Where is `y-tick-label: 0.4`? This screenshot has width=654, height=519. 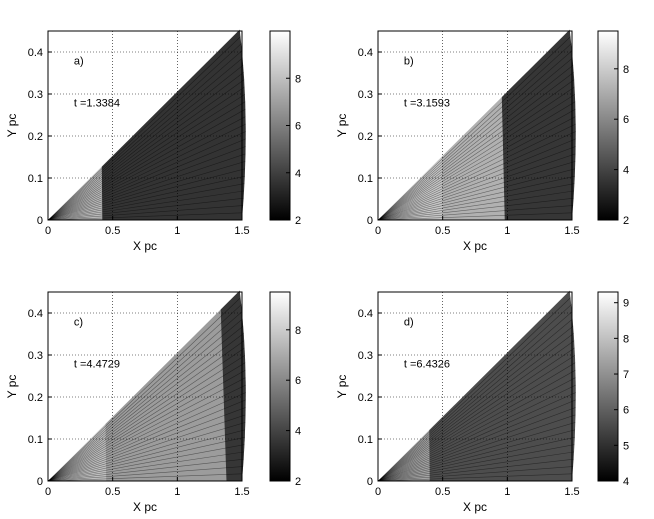 y-tick-label: 0.4 is located at coordinates (35, 314).